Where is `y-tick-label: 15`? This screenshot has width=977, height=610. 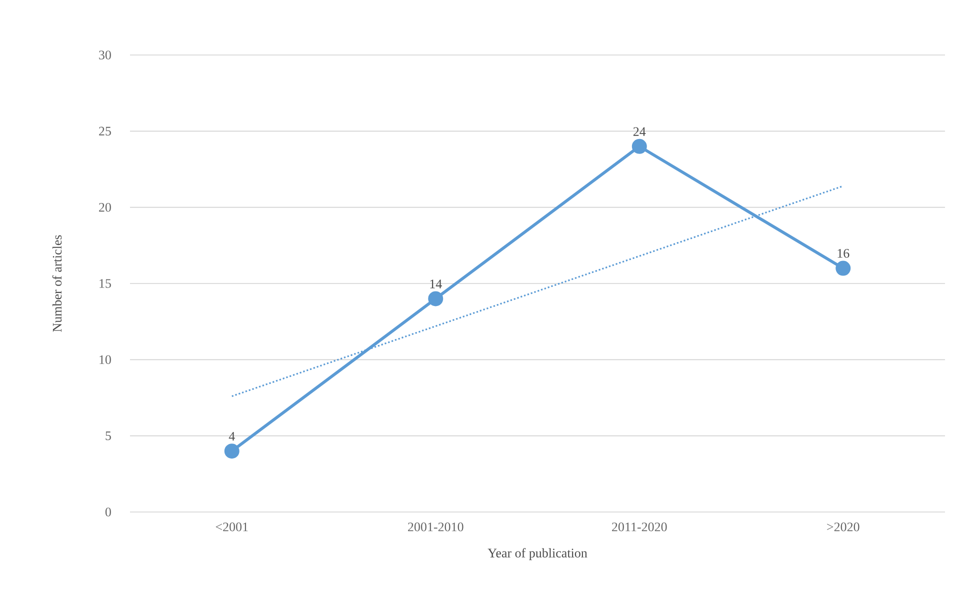
y-tick-label: 15 is located at coordinates (105, 283).